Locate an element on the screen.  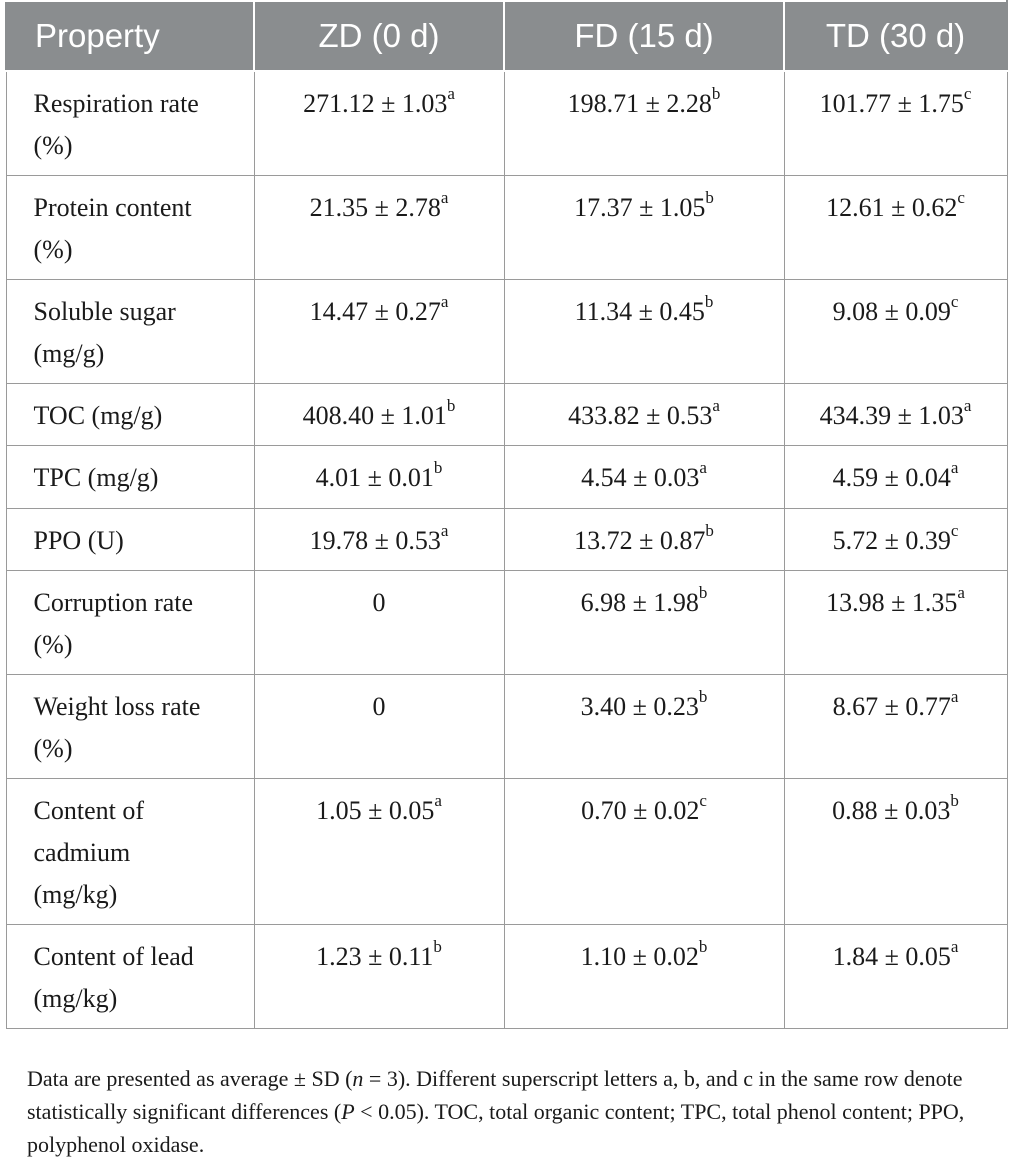
header-zd: ZD (0 d) is located at coordinates (379, 36).